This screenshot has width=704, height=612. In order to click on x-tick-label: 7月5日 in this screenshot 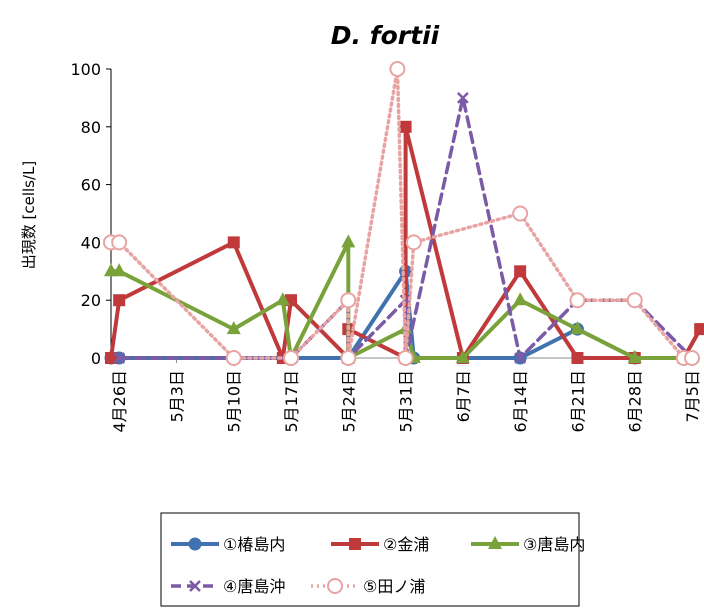, I will do `click(692, 396)`.